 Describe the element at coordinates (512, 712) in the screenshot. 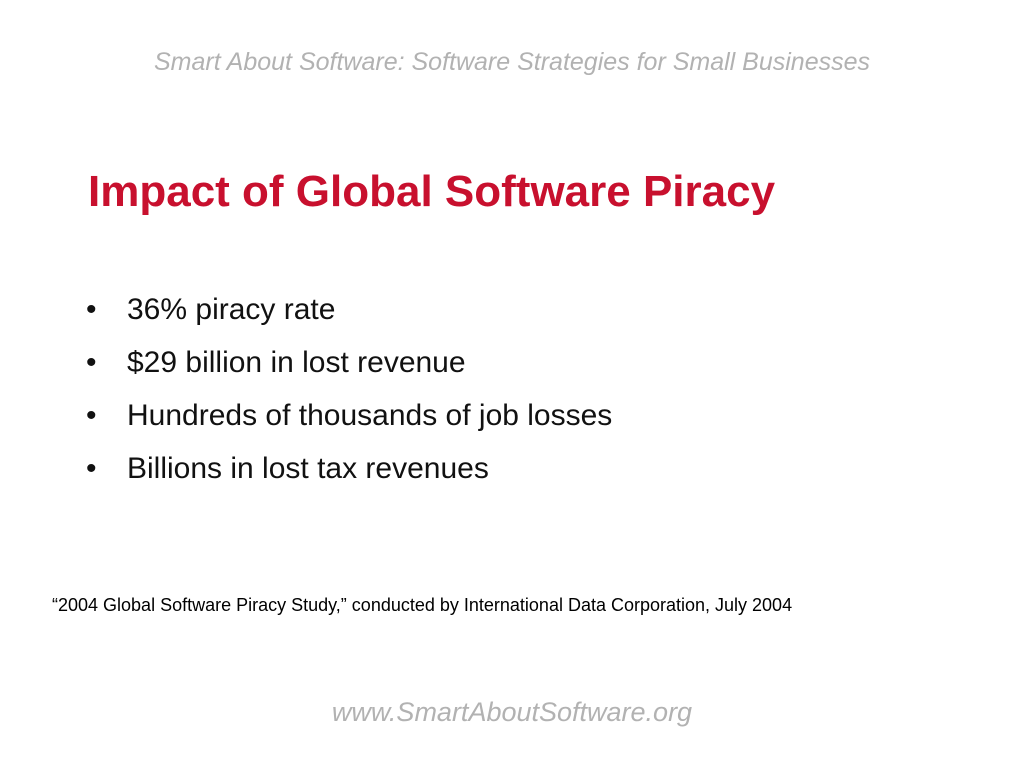

I see `footer-url: www.SmartAboutSoftware.org` at that location.